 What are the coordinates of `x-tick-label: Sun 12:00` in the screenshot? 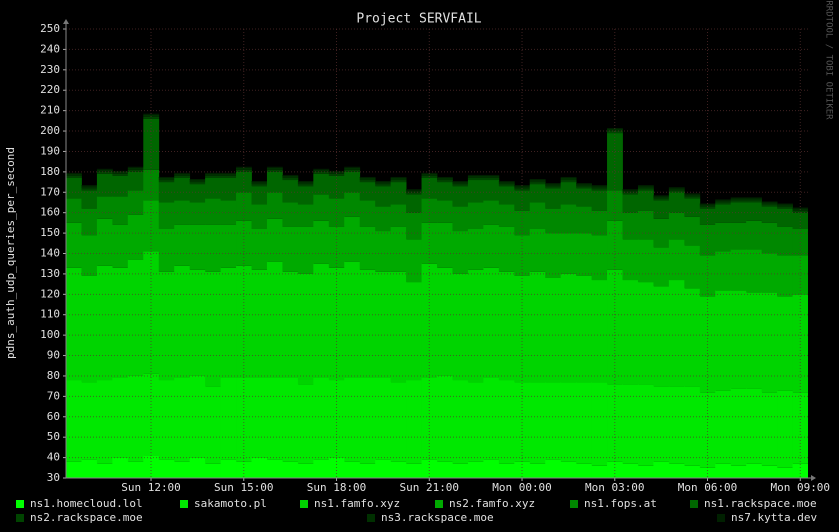 It's located at (151, 487).